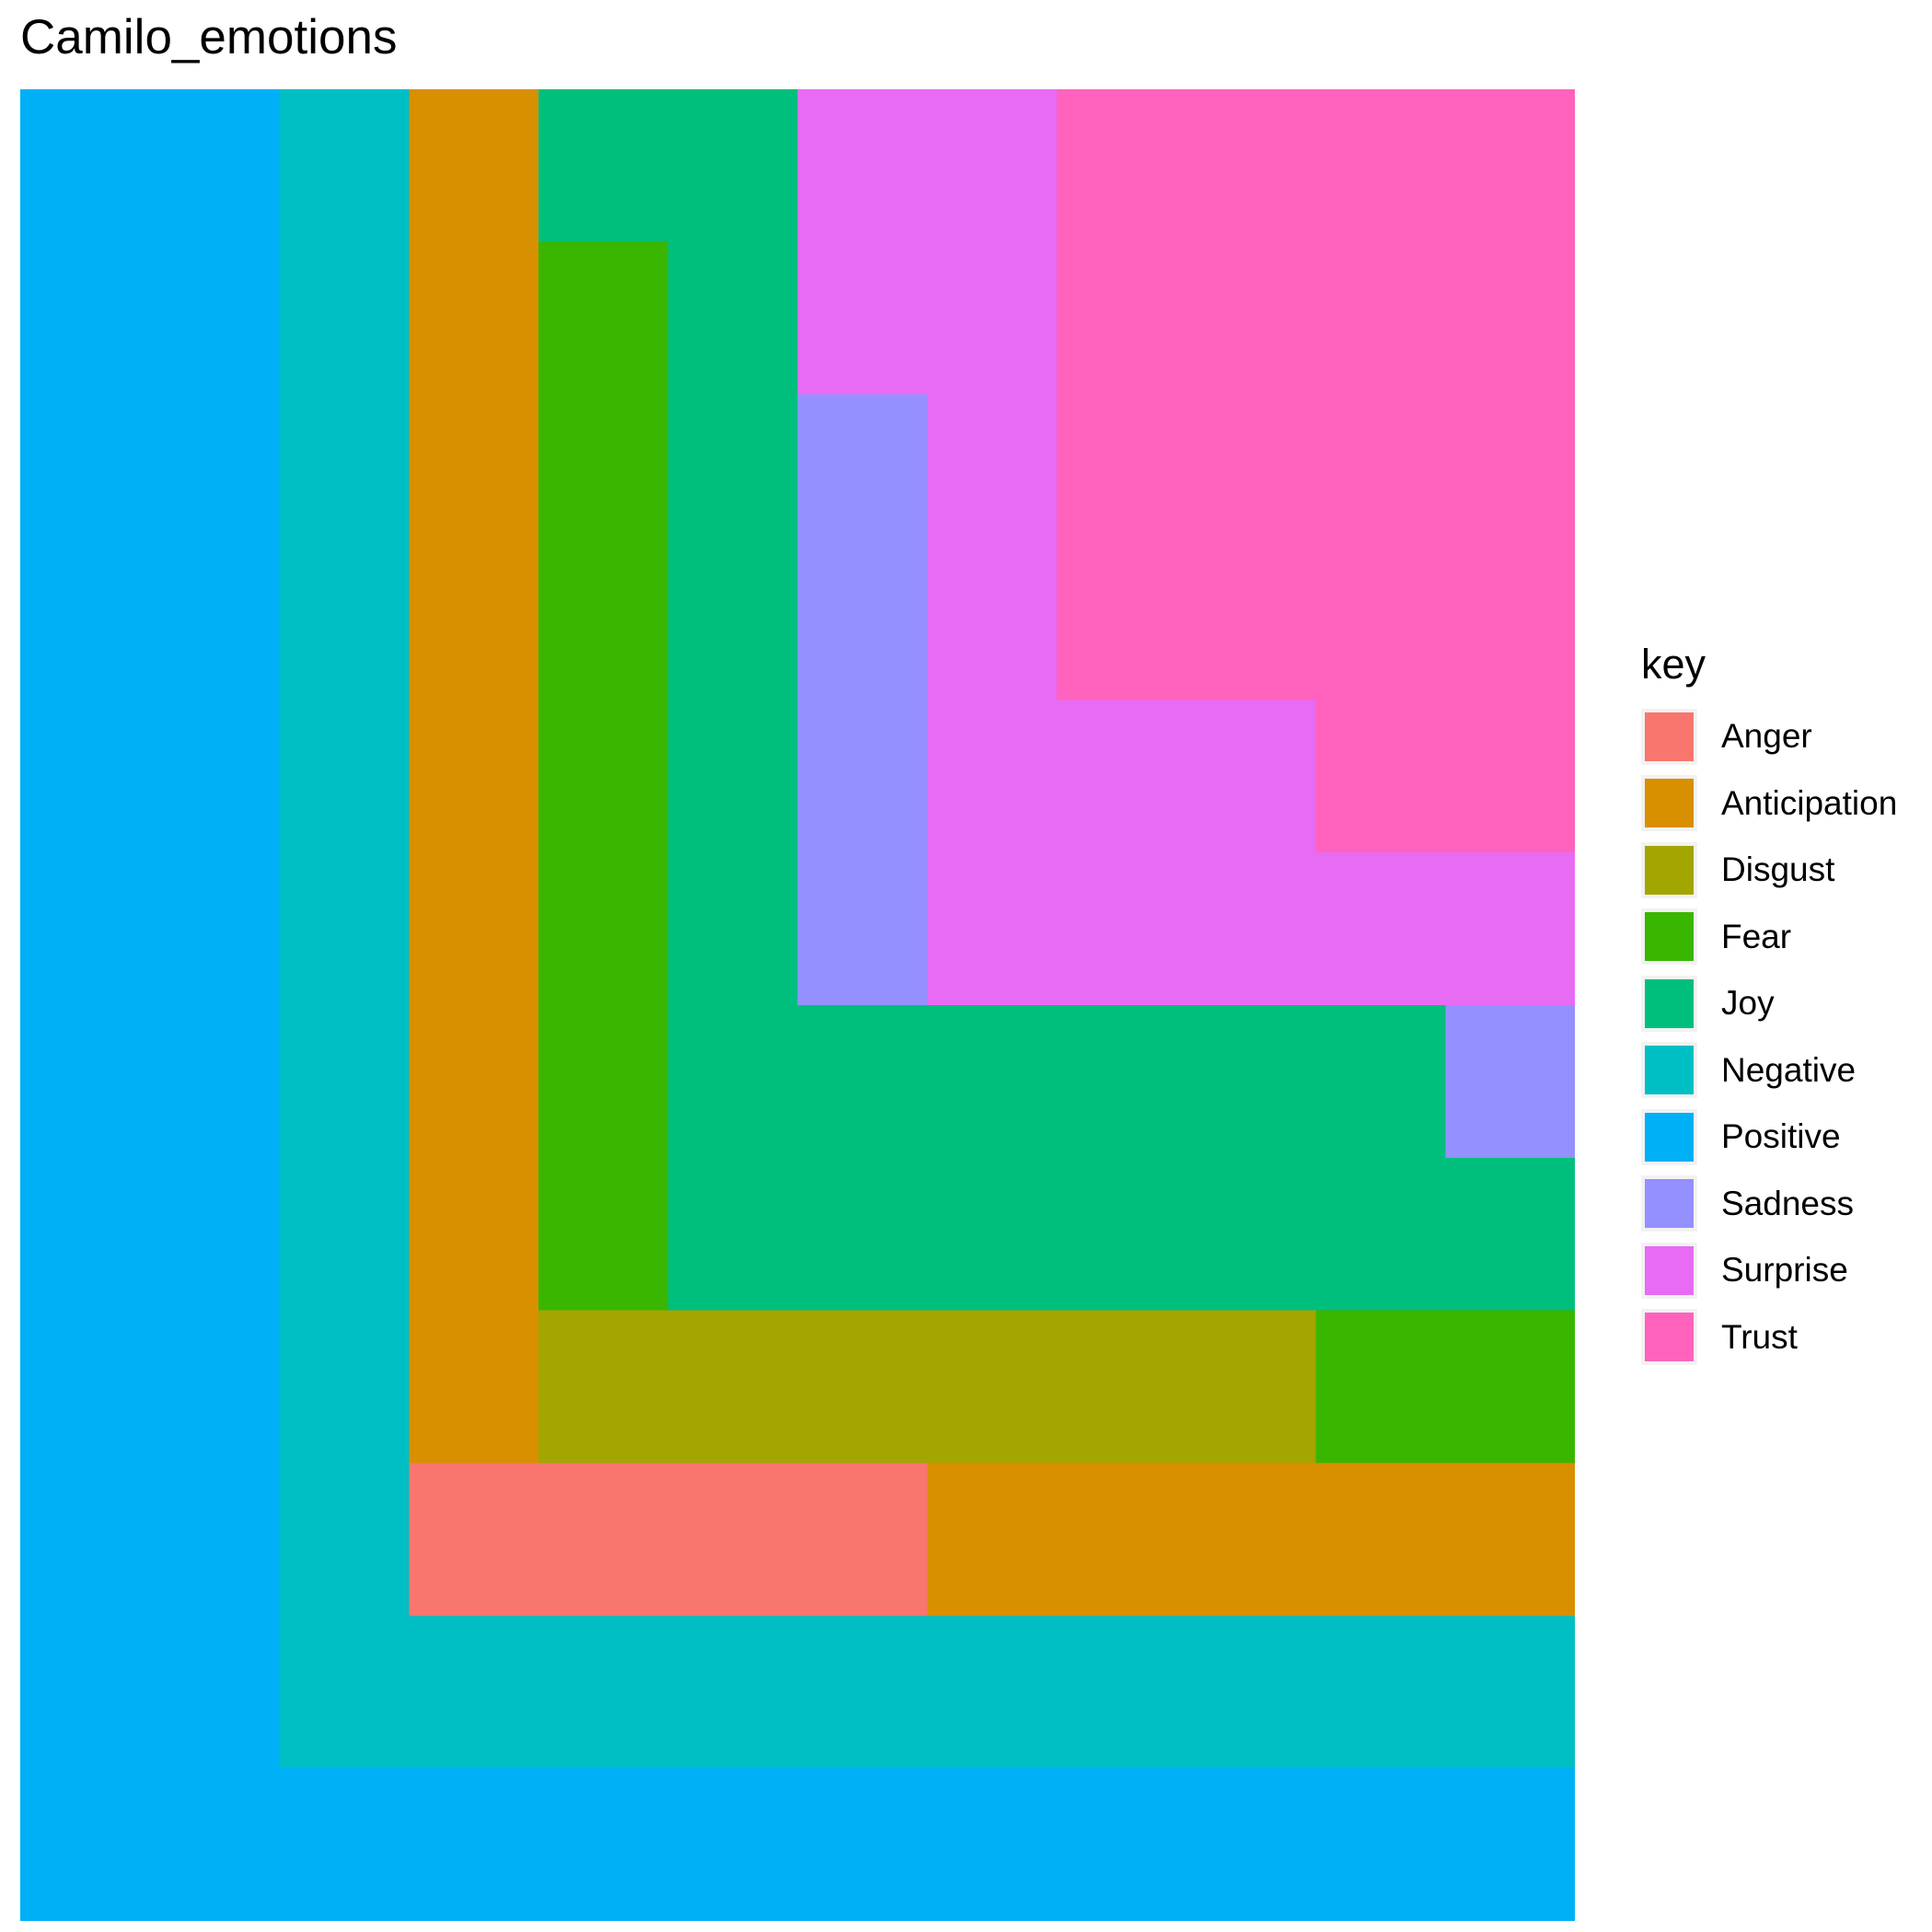 The width and height of the screenshot is (1932, 1932). I want to click on legend-label: Positive, so click(1781, 1137).